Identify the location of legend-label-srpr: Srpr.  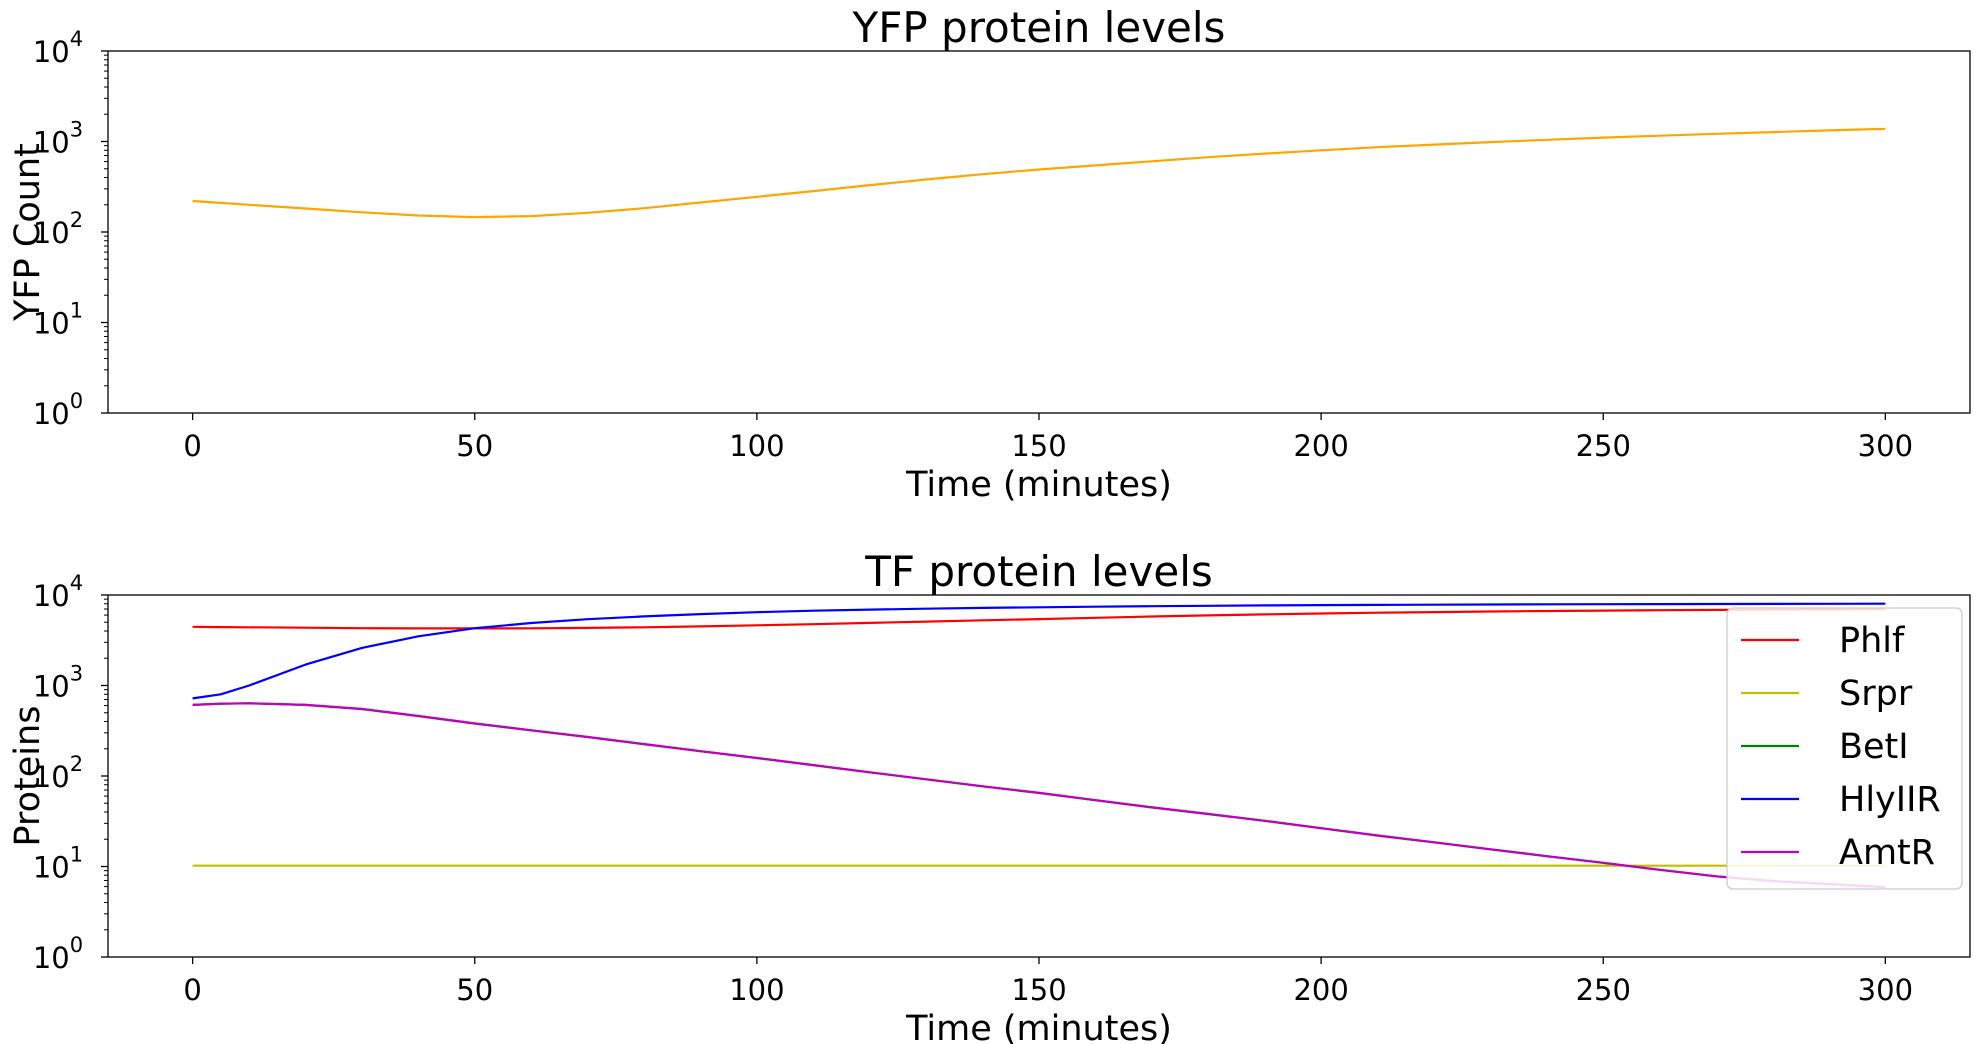
(1876, 694).